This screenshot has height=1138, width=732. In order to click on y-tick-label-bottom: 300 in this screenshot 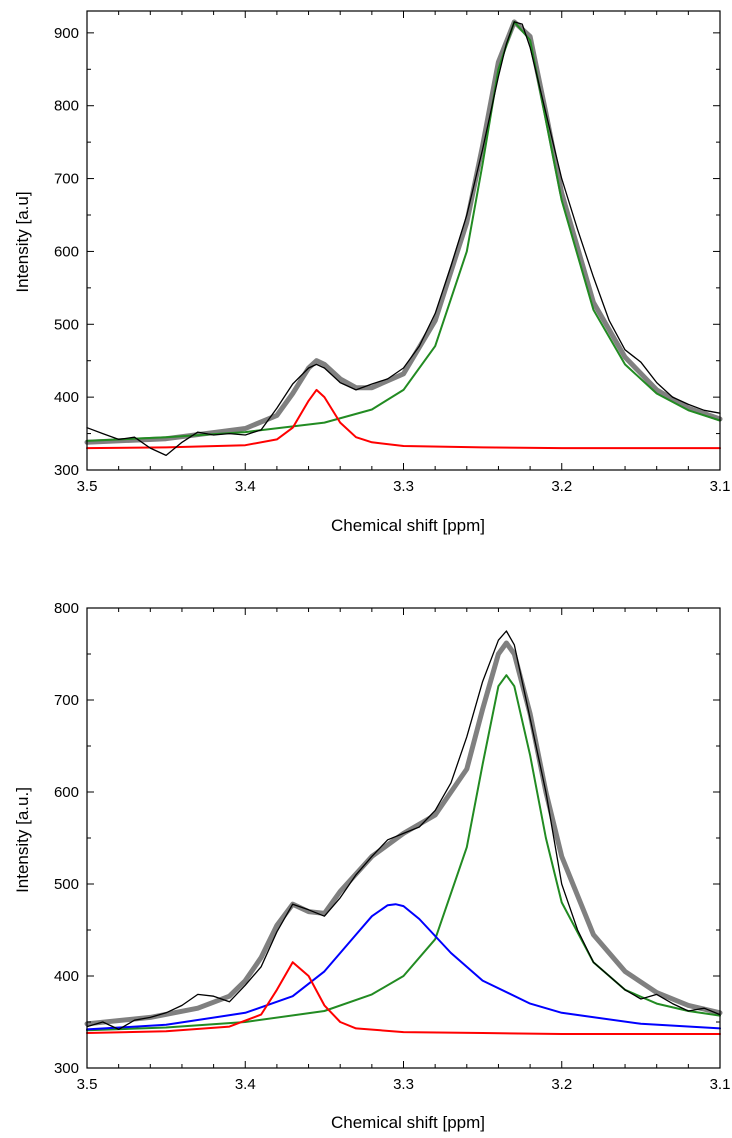, I will do `click(66, 1068)`.